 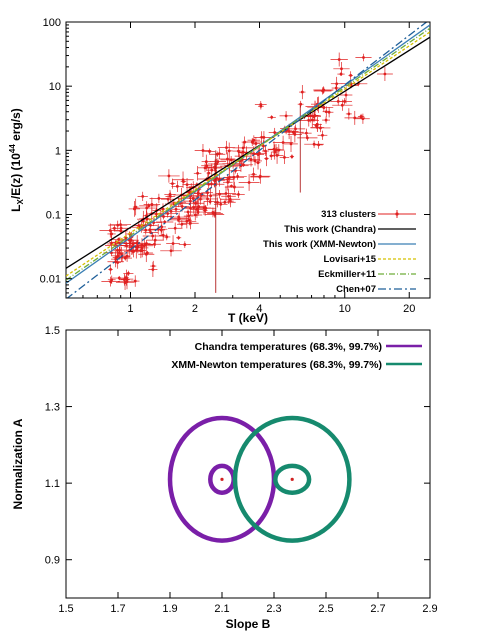 I want to click on y-tick-label: 0.1, so click(x=53, y=216).